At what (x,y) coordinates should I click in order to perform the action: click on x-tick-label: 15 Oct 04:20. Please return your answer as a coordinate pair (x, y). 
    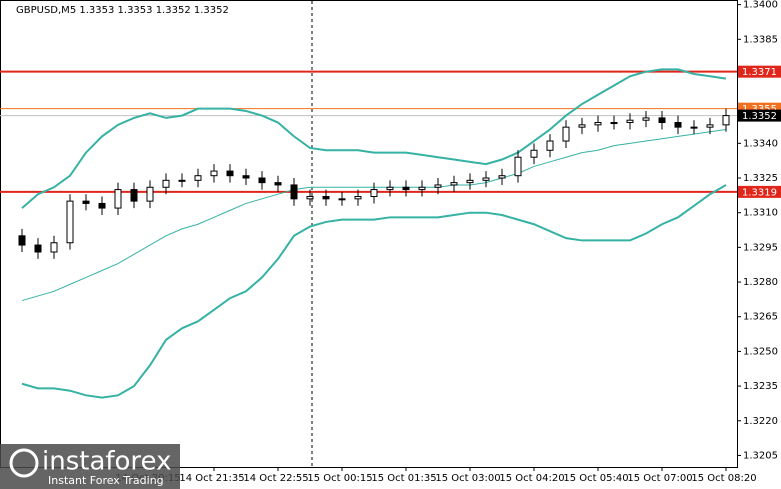
    Looking at the image, I should click on (531, 478).